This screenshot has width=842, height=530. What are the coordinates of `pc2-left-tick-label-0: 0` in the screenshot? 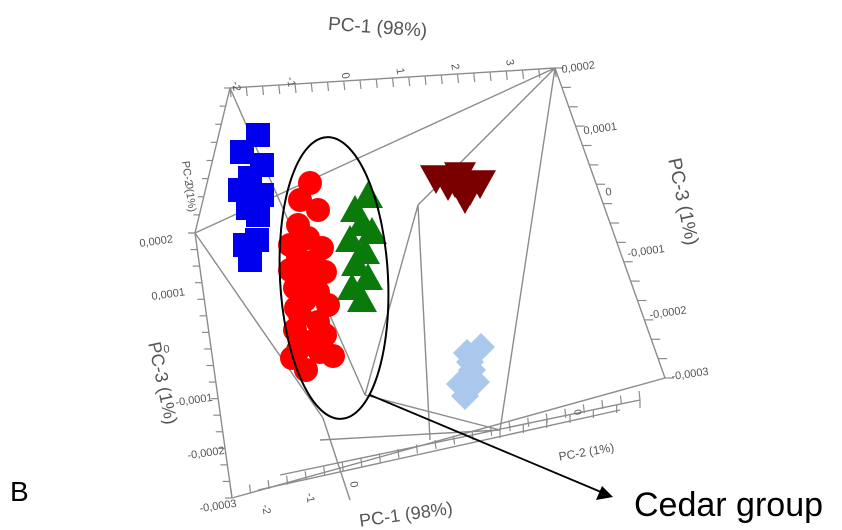 It's located at (189, 187).